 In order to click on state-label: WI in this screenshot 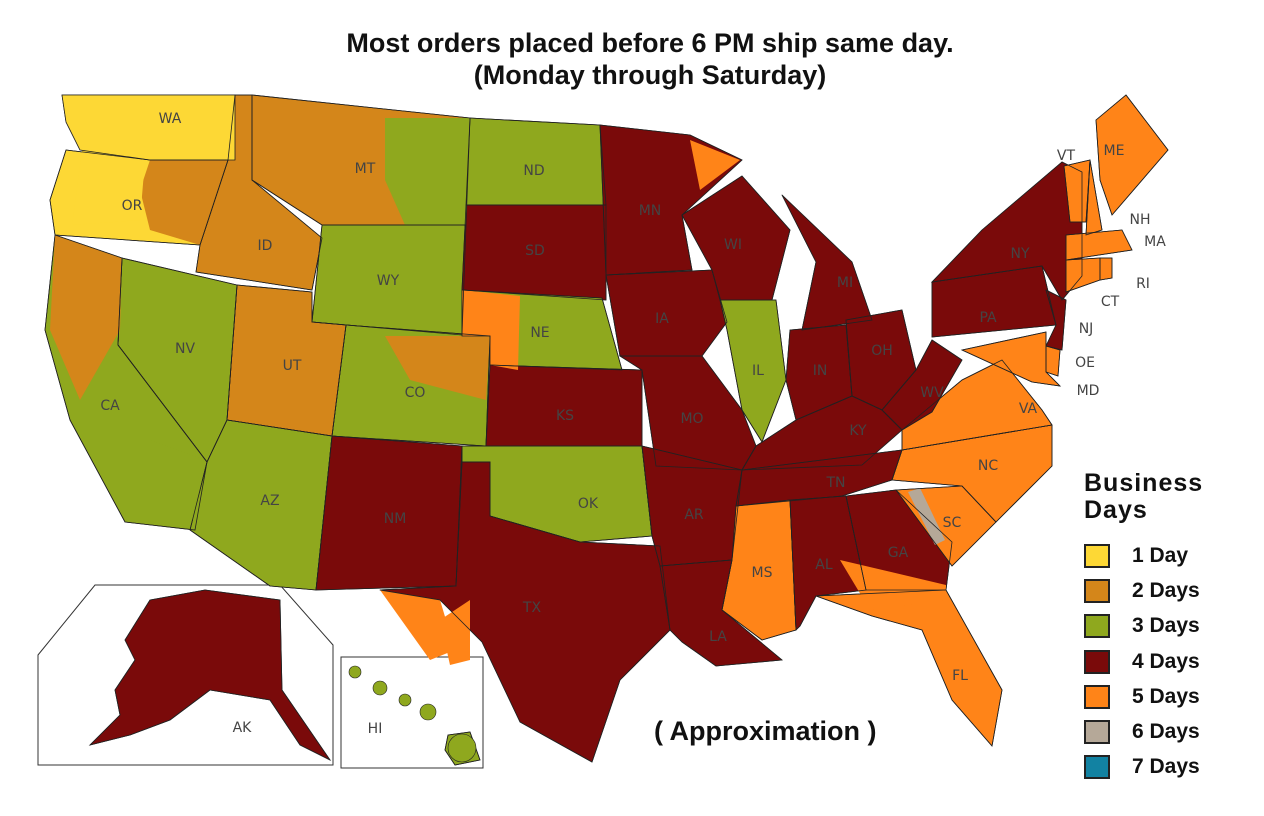, I will do `click(733, 245)`.